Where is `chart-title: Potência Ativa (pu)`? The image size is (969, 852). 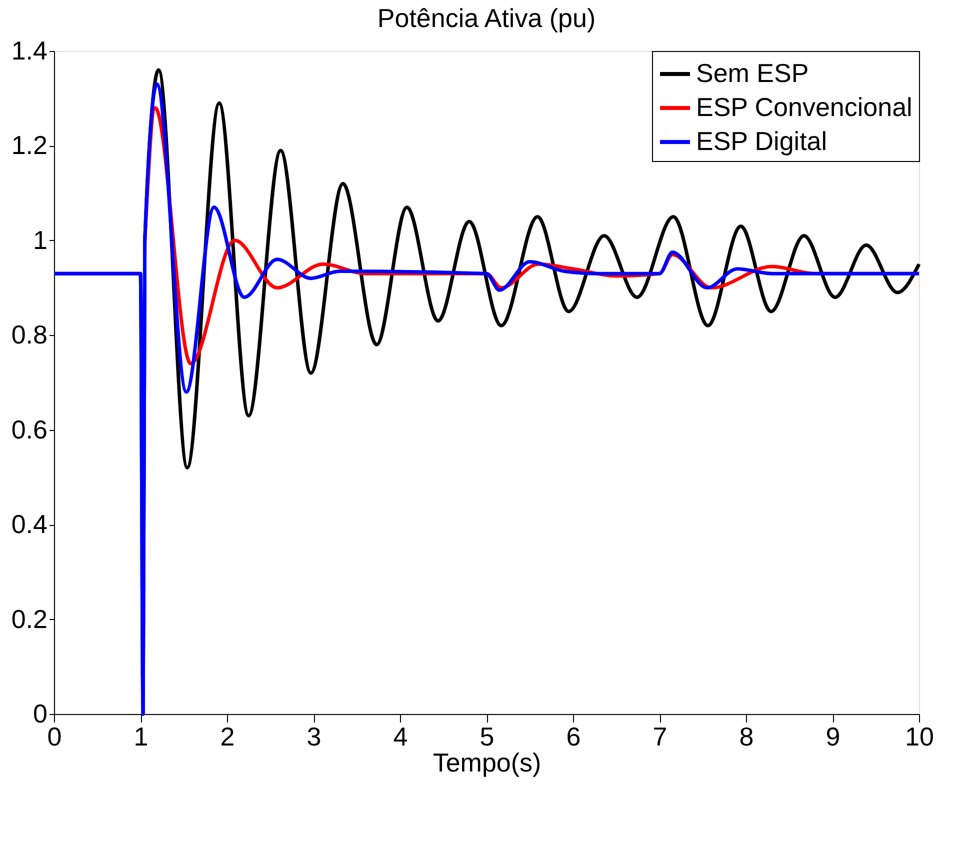
chart-title: Potência Ativa (pu) is located at coordinates (486, 18).